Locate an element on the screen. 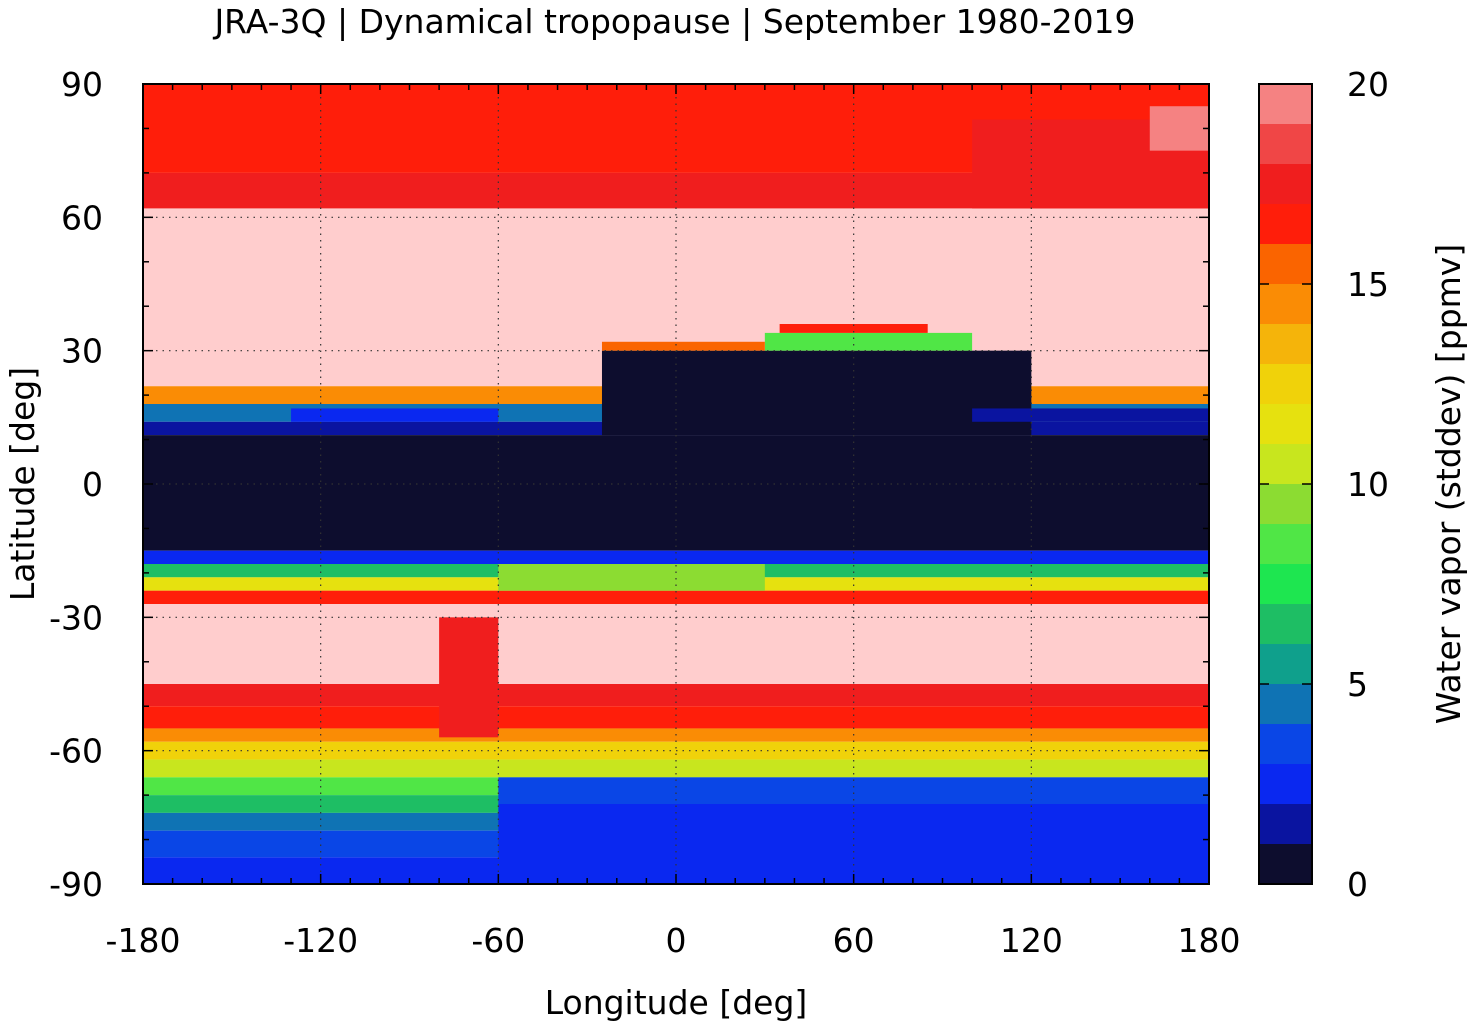 The width and height of the screenshot is (1471, 1029). x-tick-label: 60 is located at coordinates (854, 940).